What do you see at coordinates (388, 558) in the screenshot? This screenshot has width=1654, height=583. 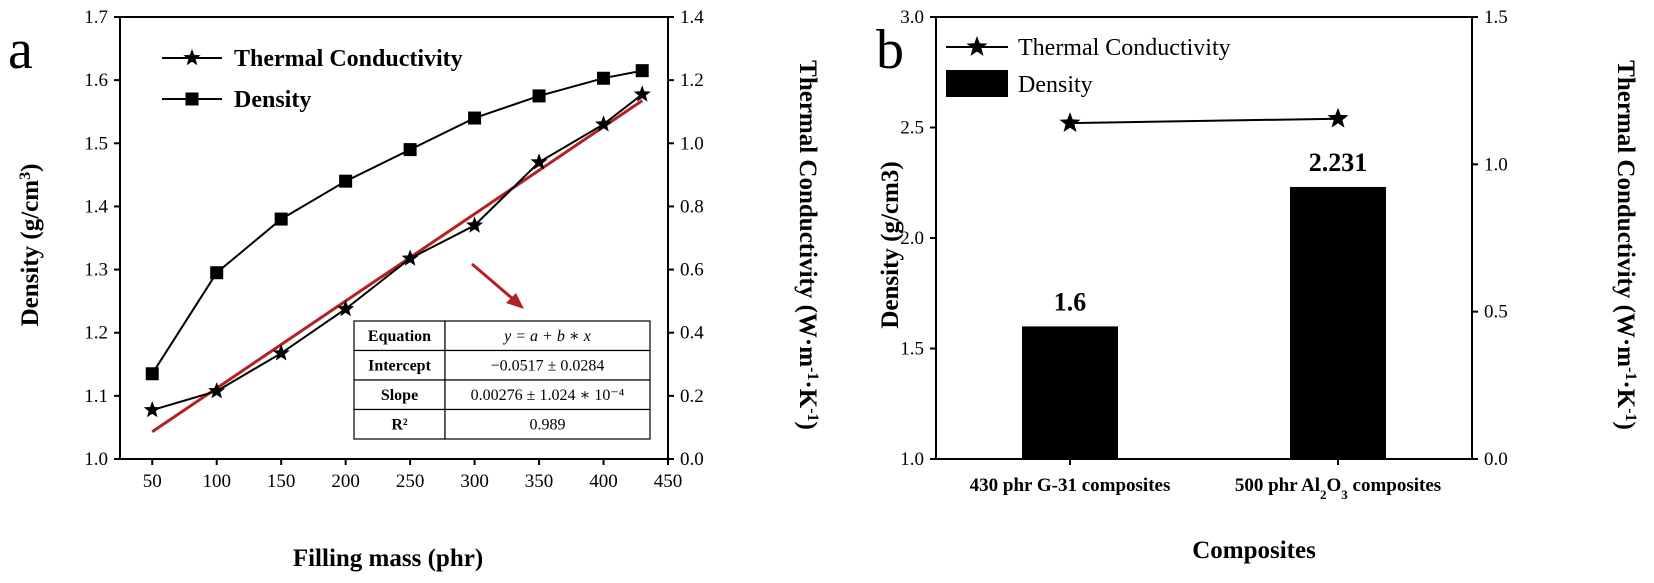 I see `chart-a-x-label: Filling mass (phr)` at bounding box center [388, 558].